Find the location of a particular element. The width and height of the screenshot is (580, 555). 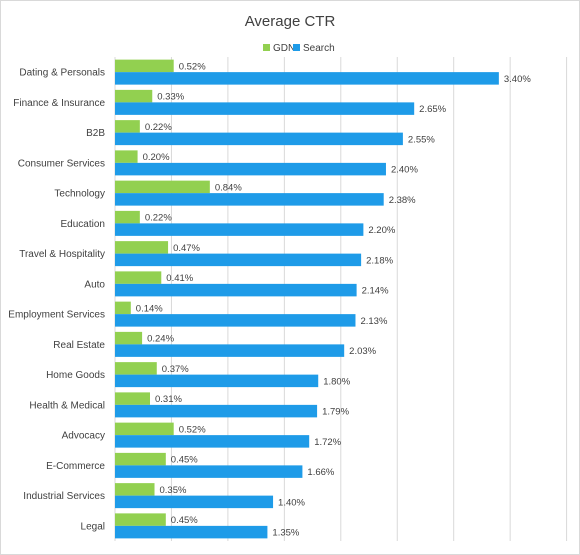

data-label-search: 2.55% is located at coordinates (421, 139).